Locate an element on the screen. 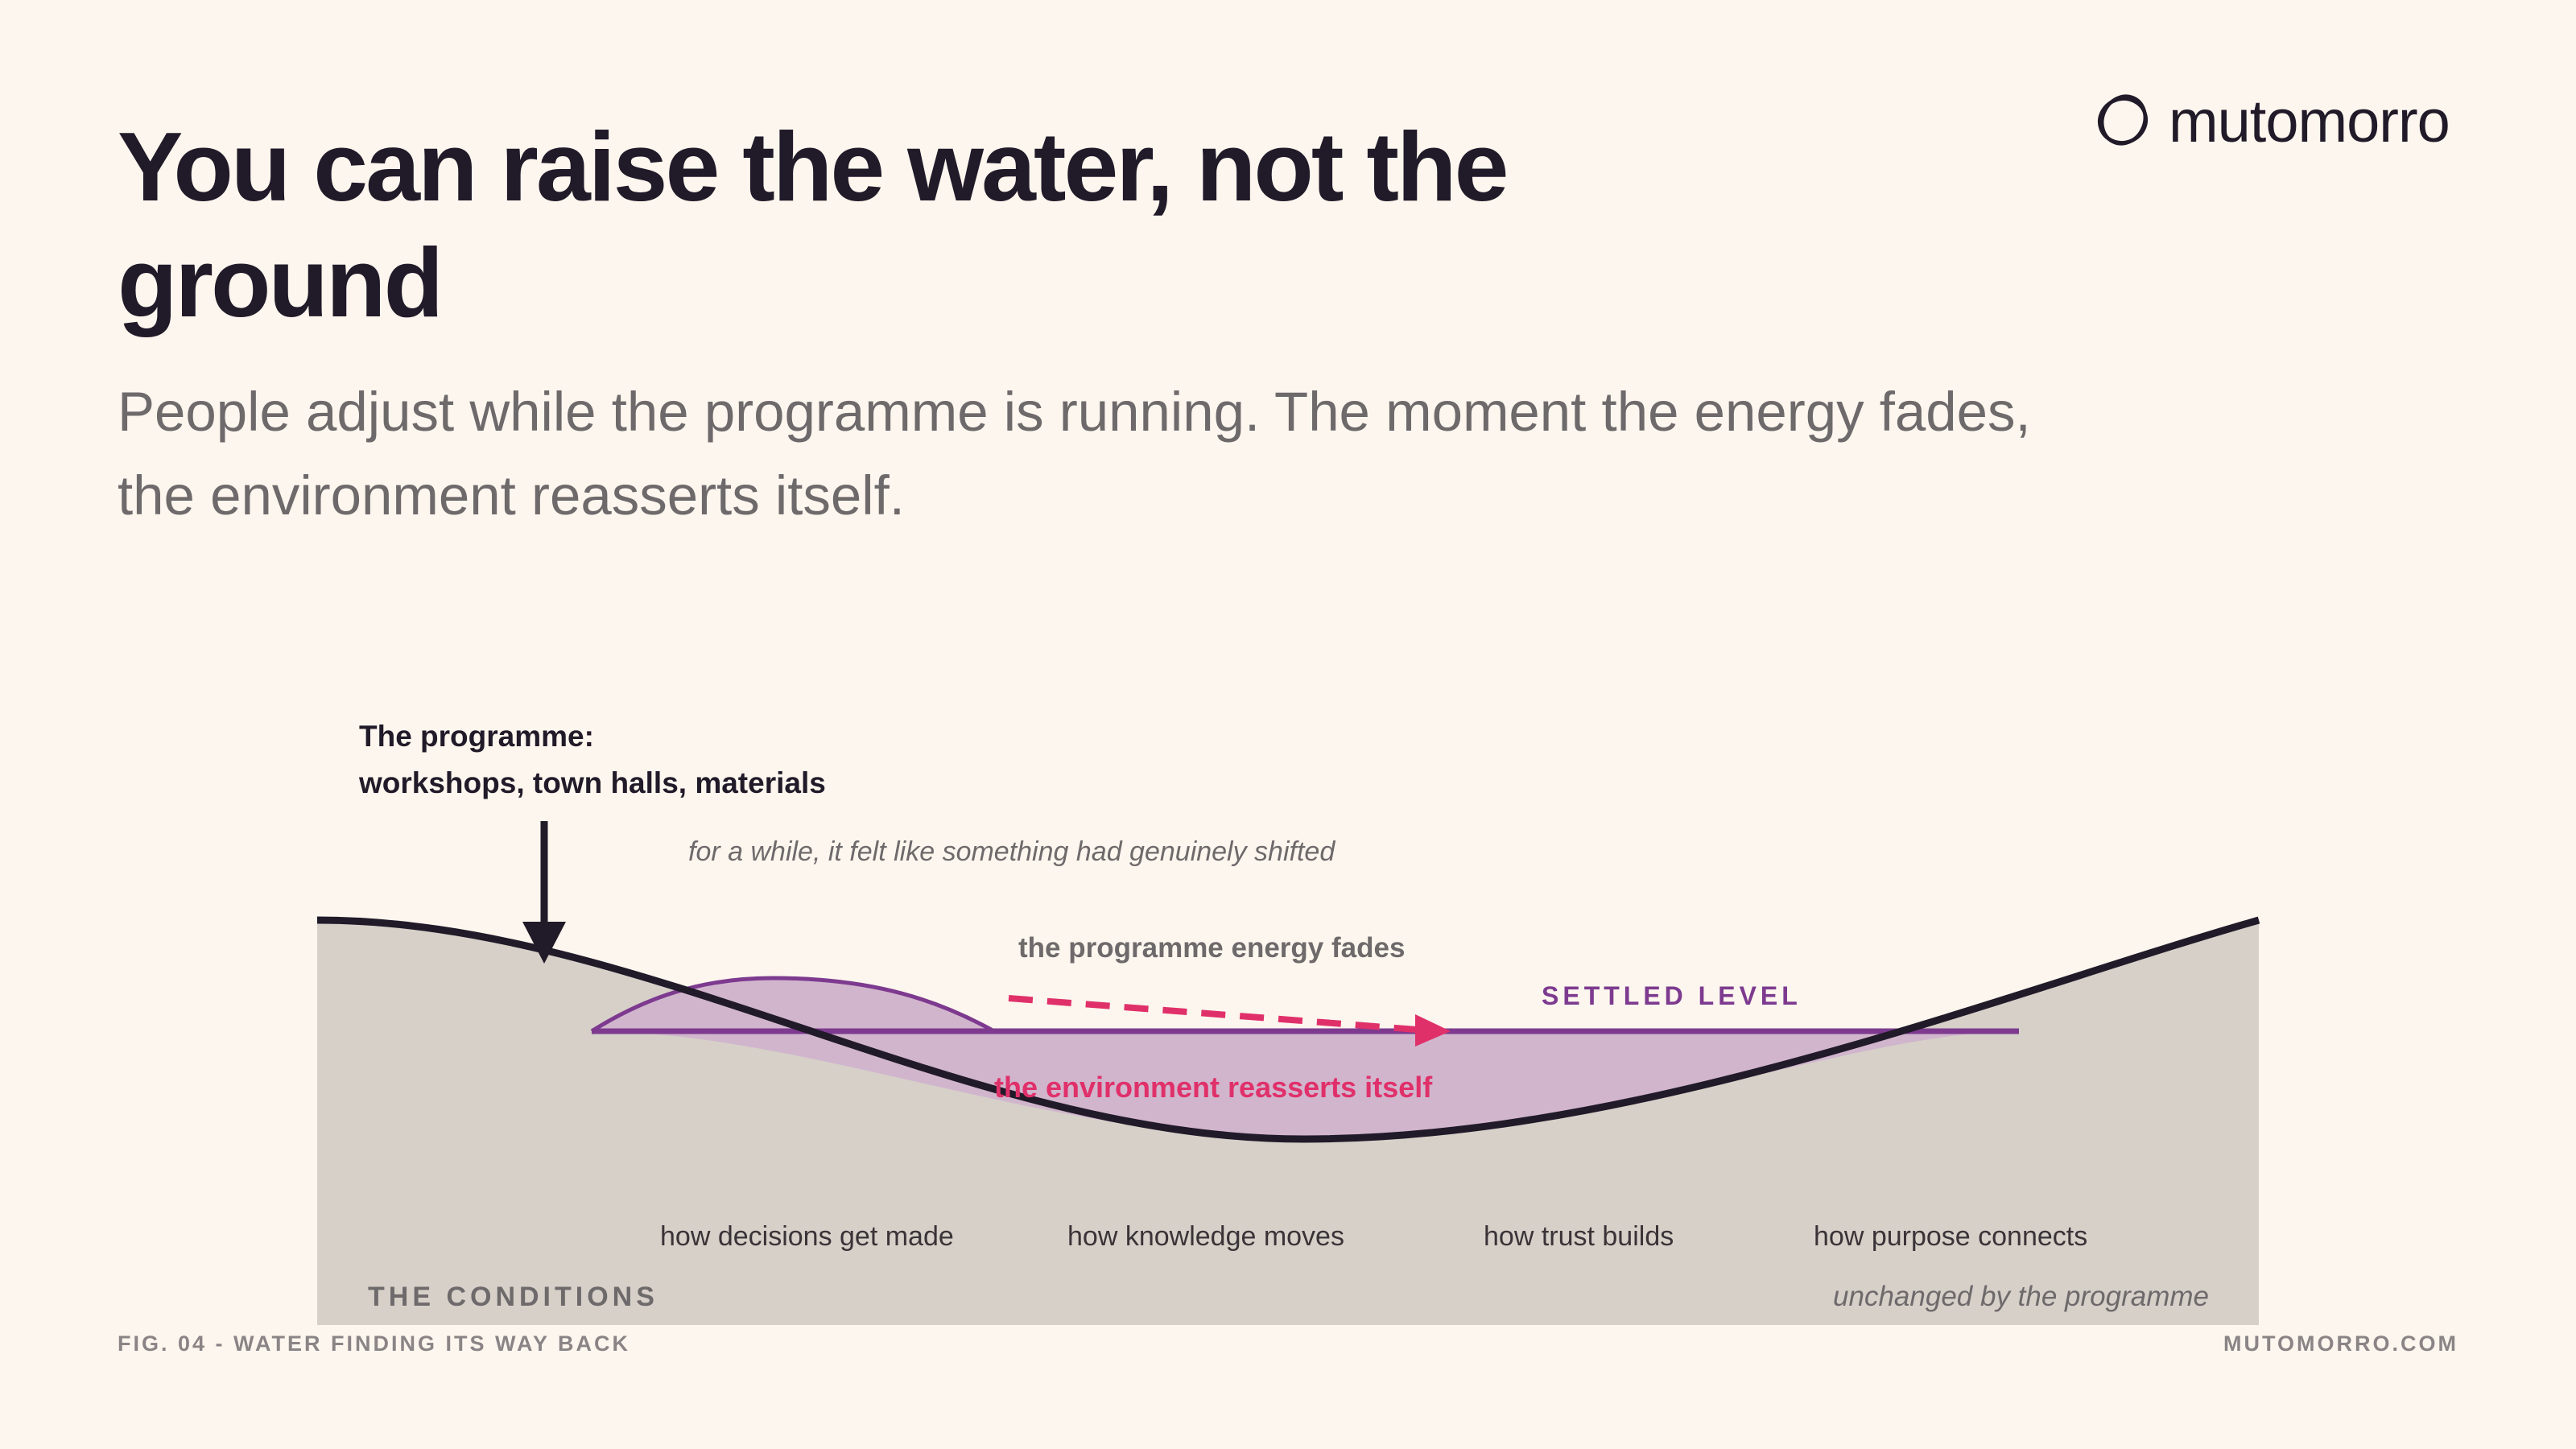 The image size is (2576, 1449). conditions-note: unchanged by the programme is located at coordinates (2021, 1296).